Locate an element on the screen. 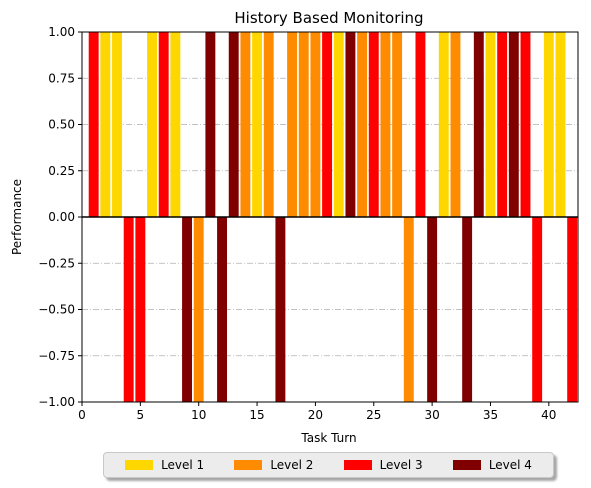 The height and width of the screenshot is (488, 591). legend-item: Level 2 is located at coordinates (273, 465).